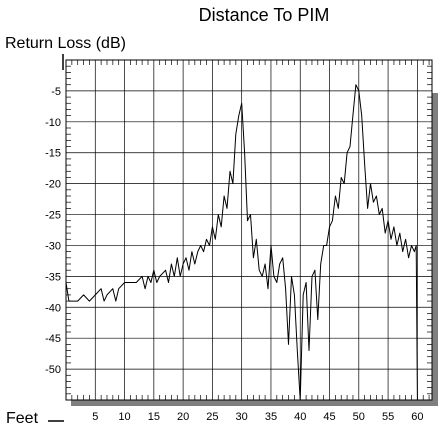 The image size is (441, 433). I want to click on x-tick-label: 55, so click(388, 417).